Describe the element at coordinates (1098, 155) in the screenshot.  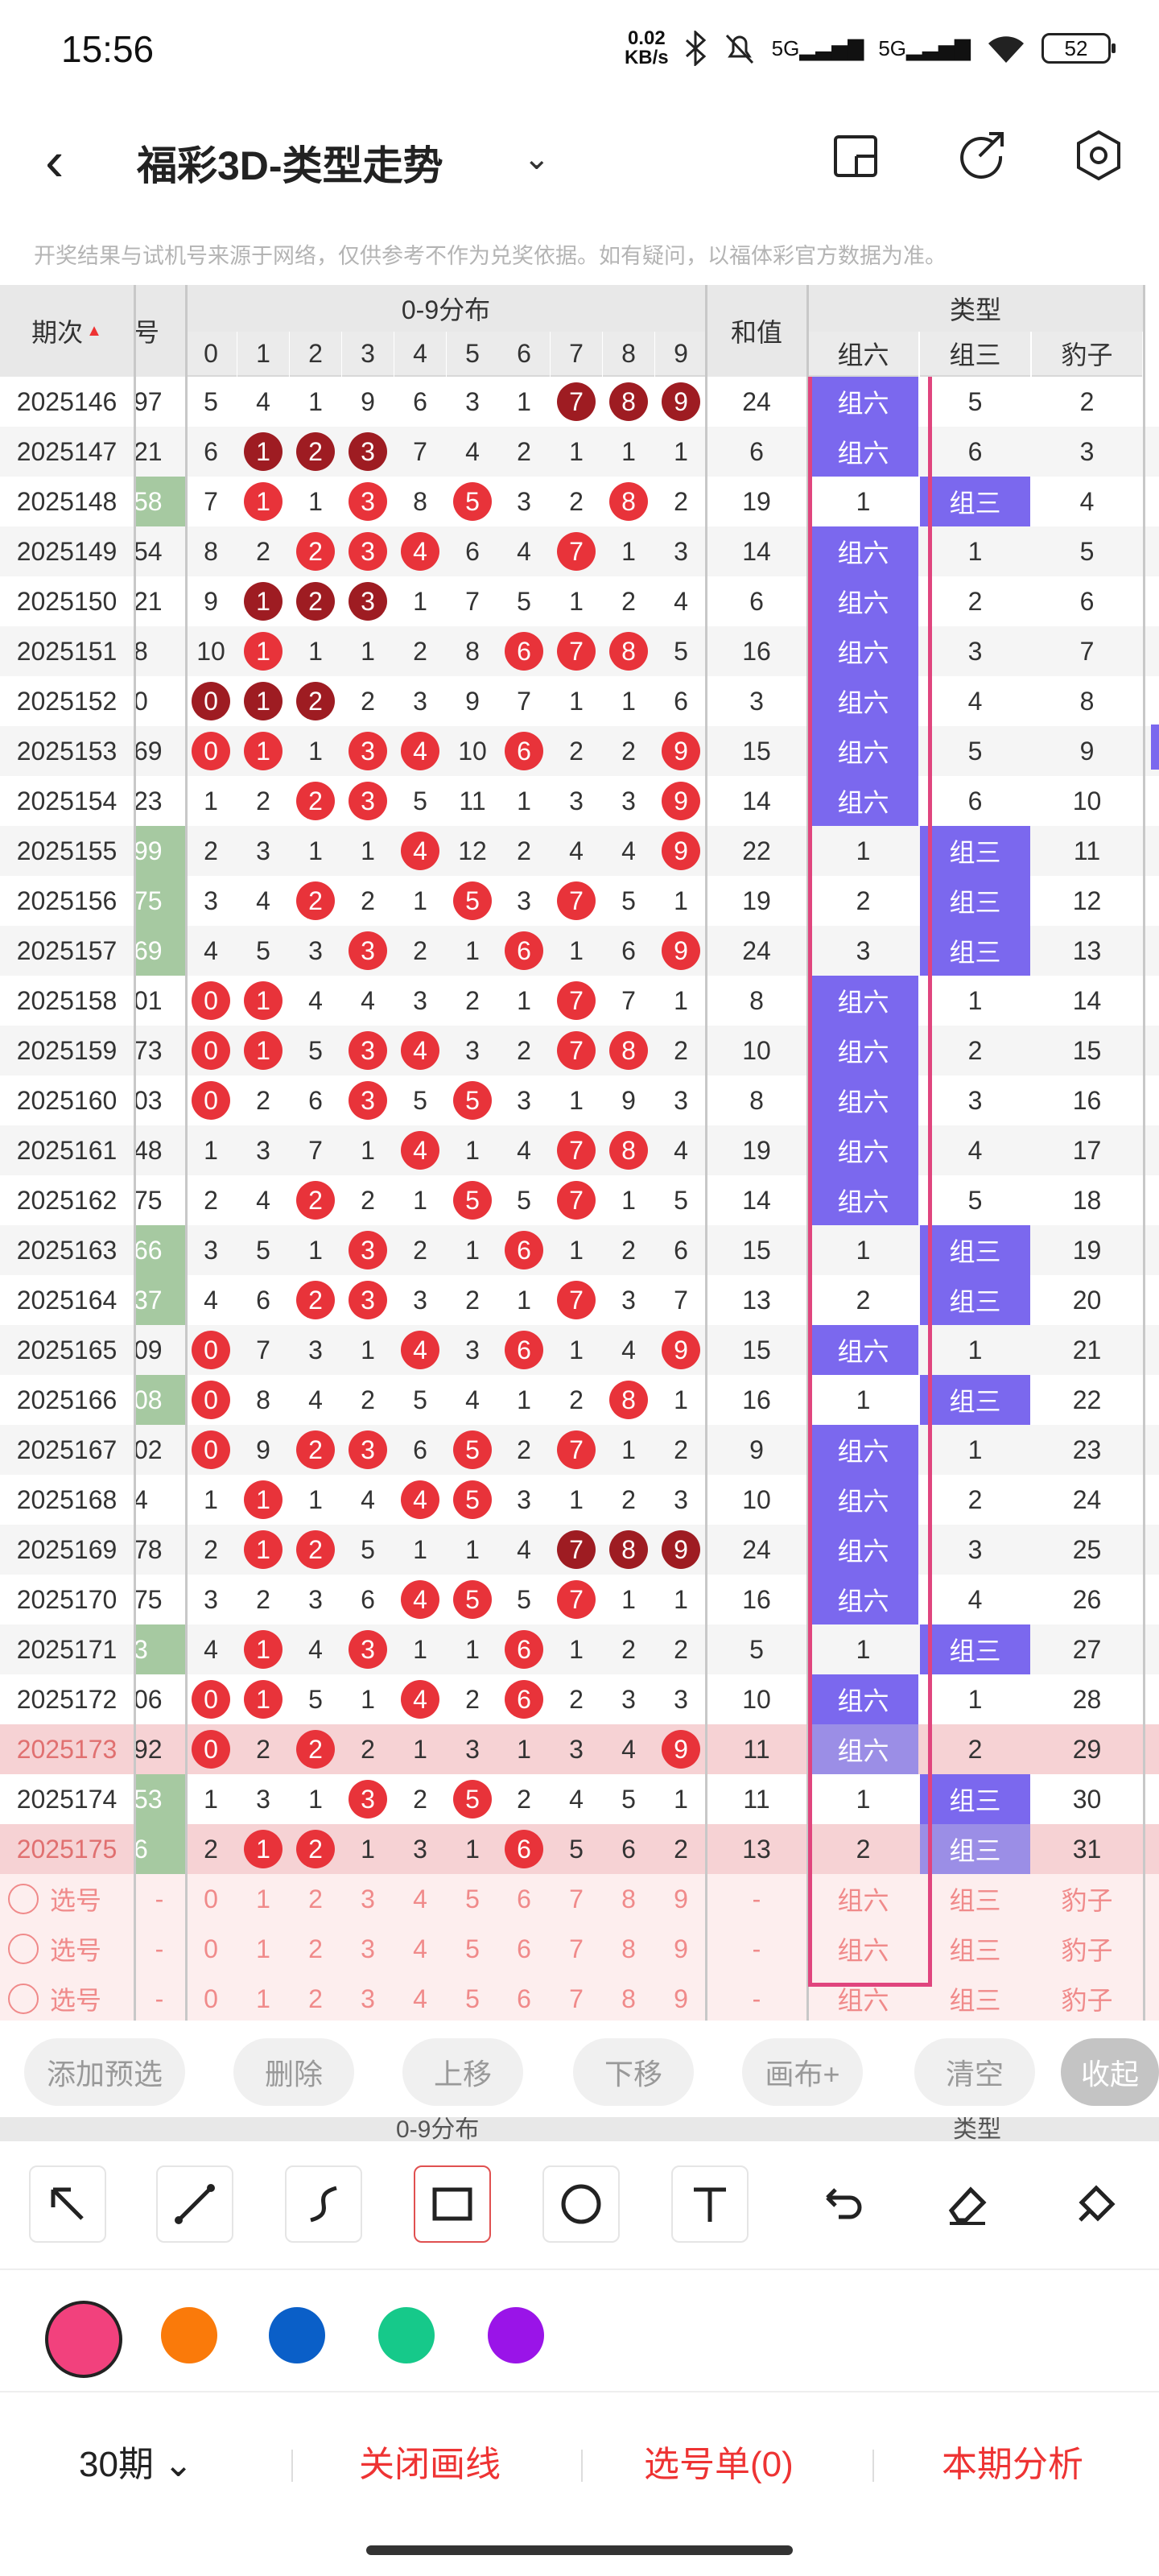
I see `settings-icon` at that location.